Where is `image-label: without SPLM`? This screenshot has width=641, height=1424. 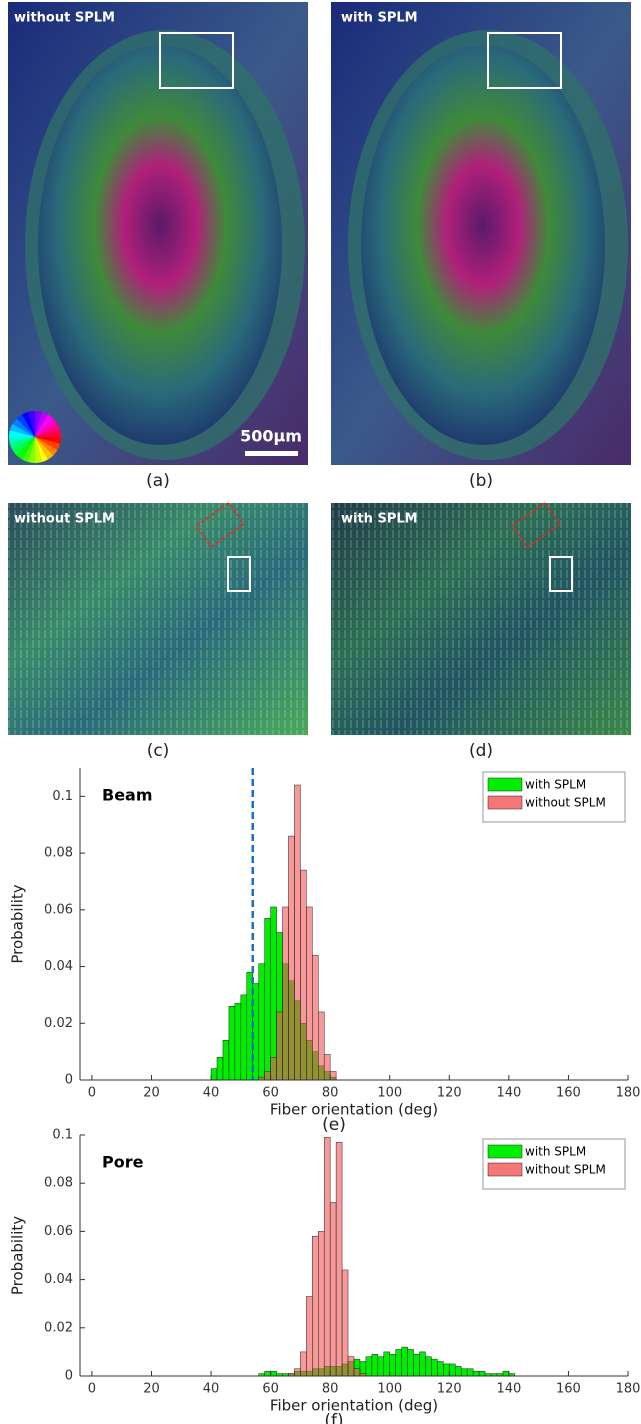 image-label: without SPLM is located at coordinates (64, 519).